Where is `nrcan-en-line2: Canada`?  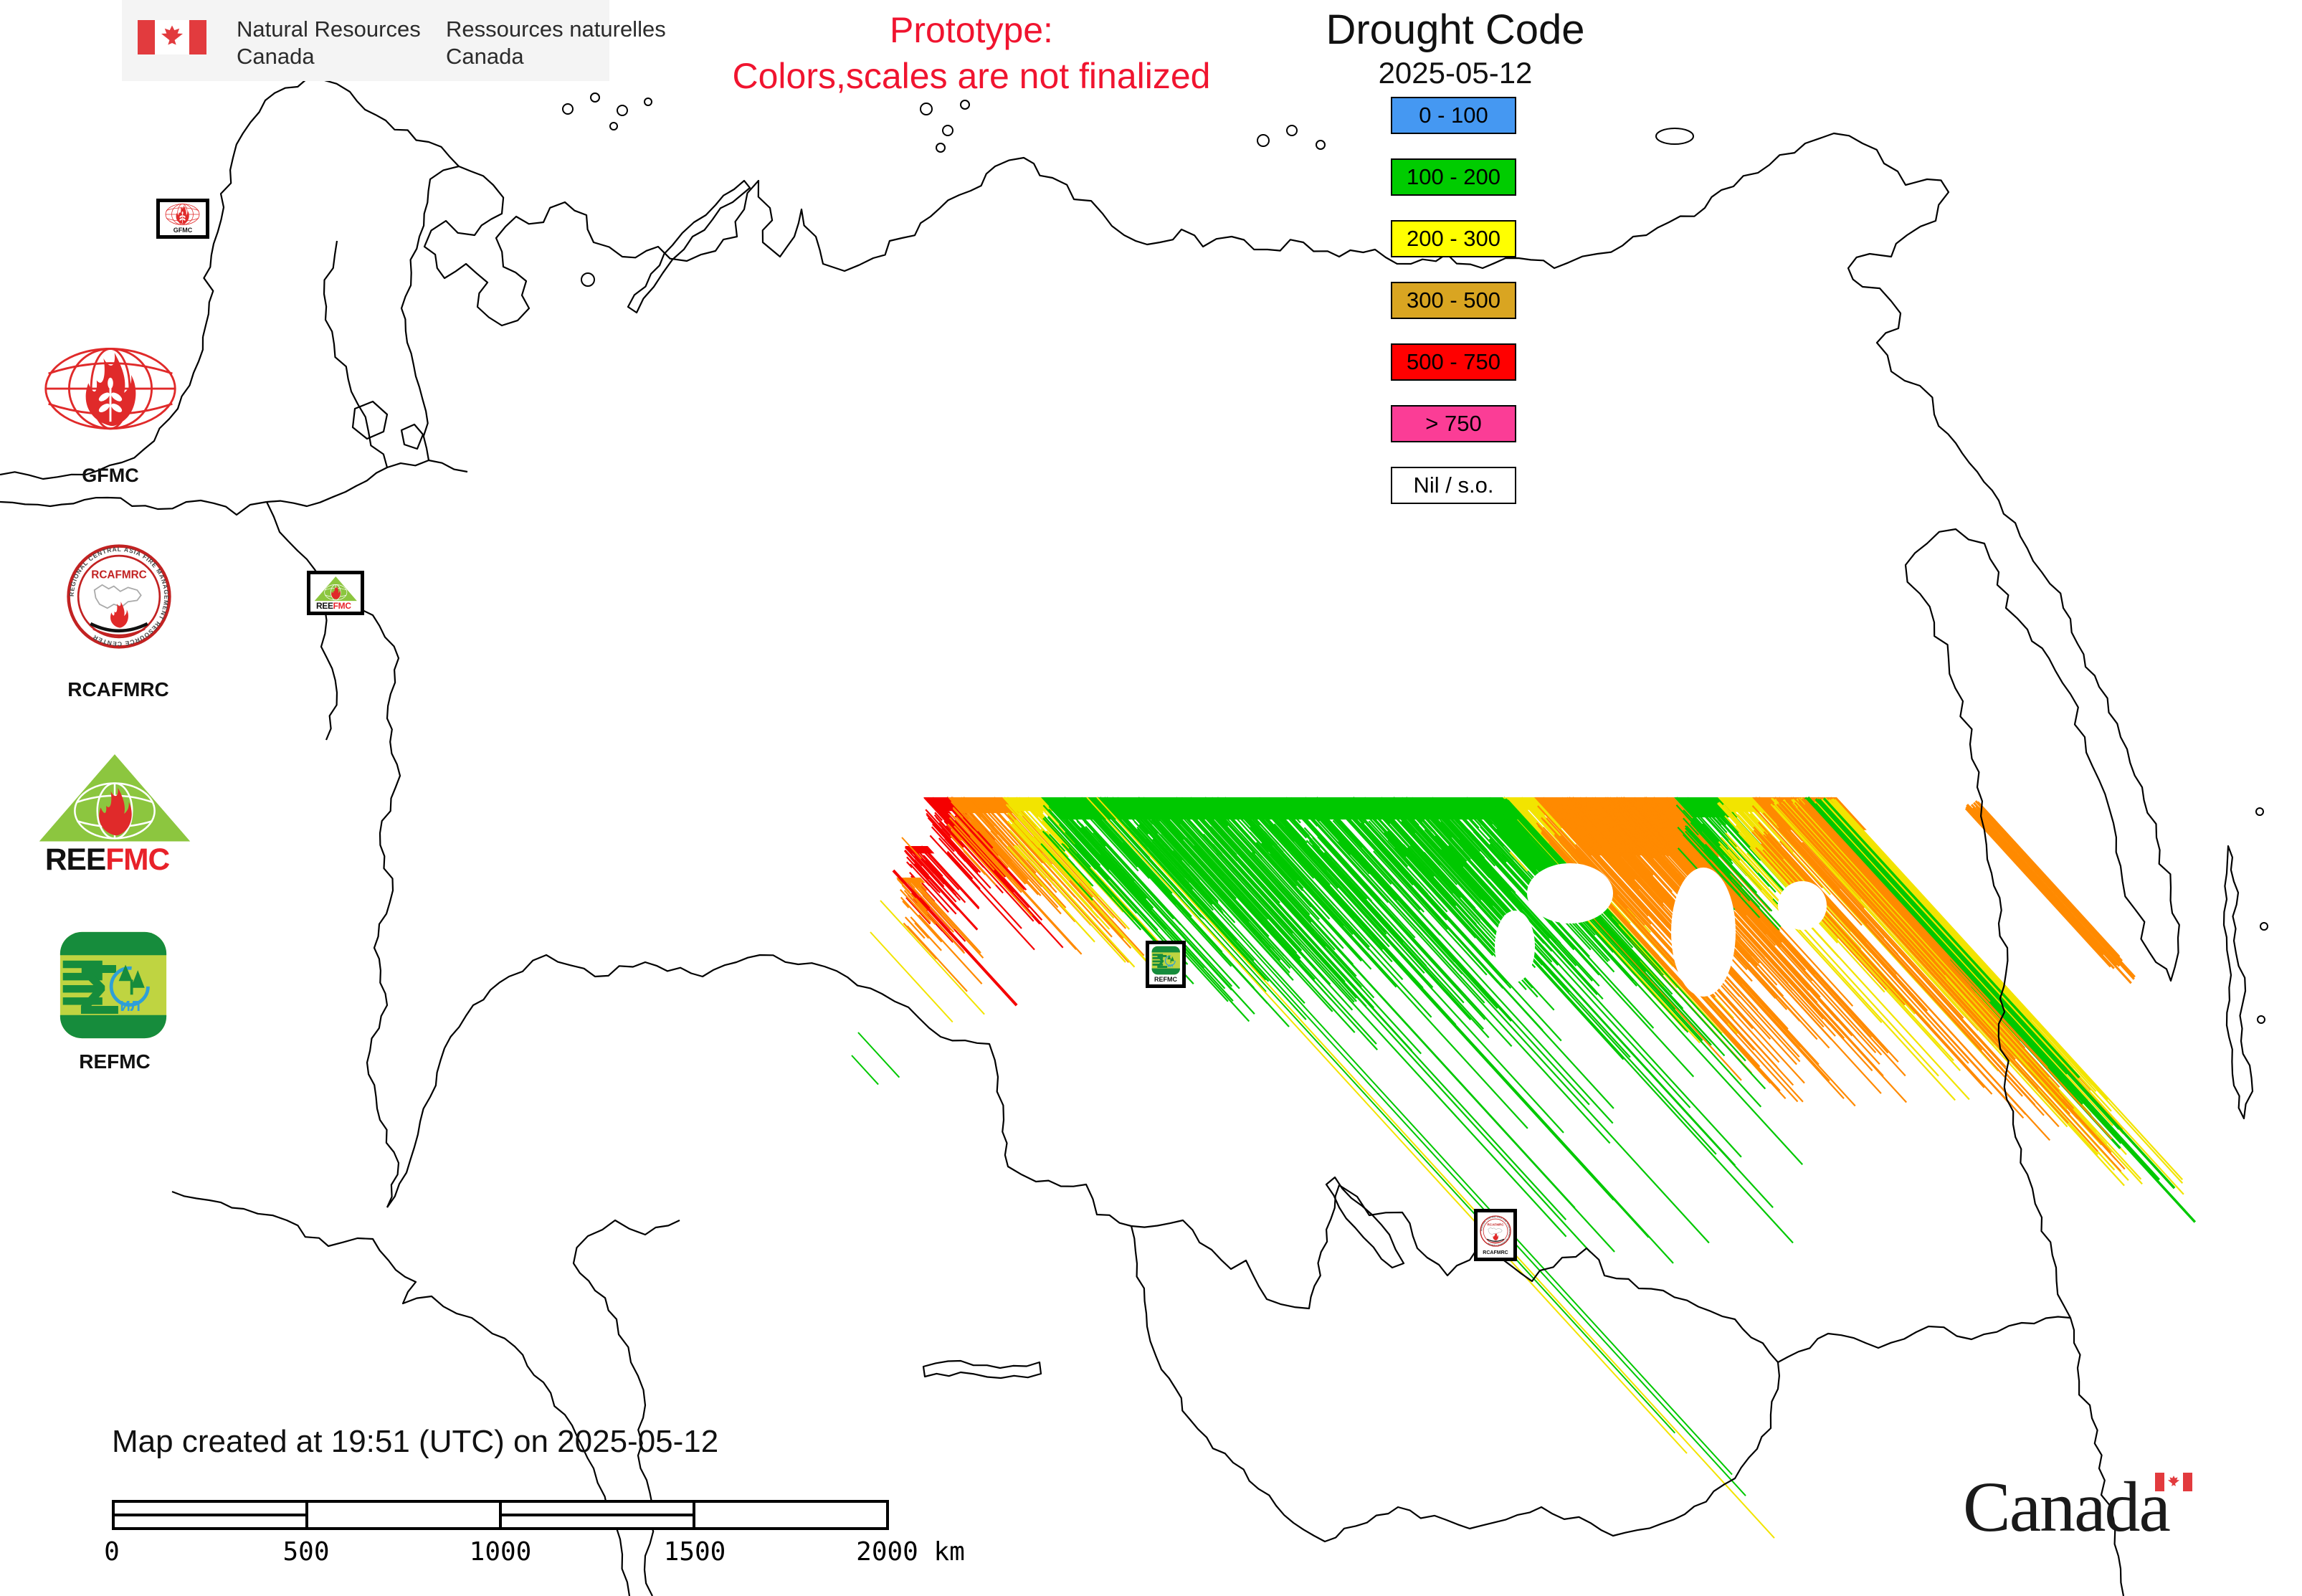
nrcan-en-line2: Canada is located at coordinates (276, 56).